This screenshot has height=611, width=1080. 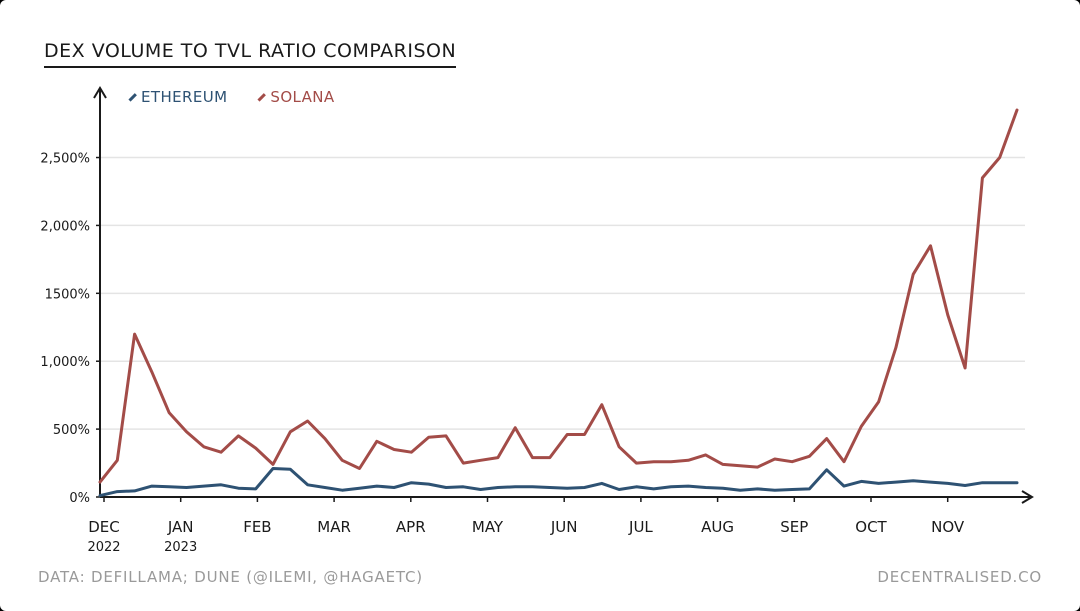 What do you see at coordinates (250, 54) in the screenshot?
I see `chart-title: DEX VOLUME TO TVL RATIO COMPARISON` at bounding box center [250, 54].